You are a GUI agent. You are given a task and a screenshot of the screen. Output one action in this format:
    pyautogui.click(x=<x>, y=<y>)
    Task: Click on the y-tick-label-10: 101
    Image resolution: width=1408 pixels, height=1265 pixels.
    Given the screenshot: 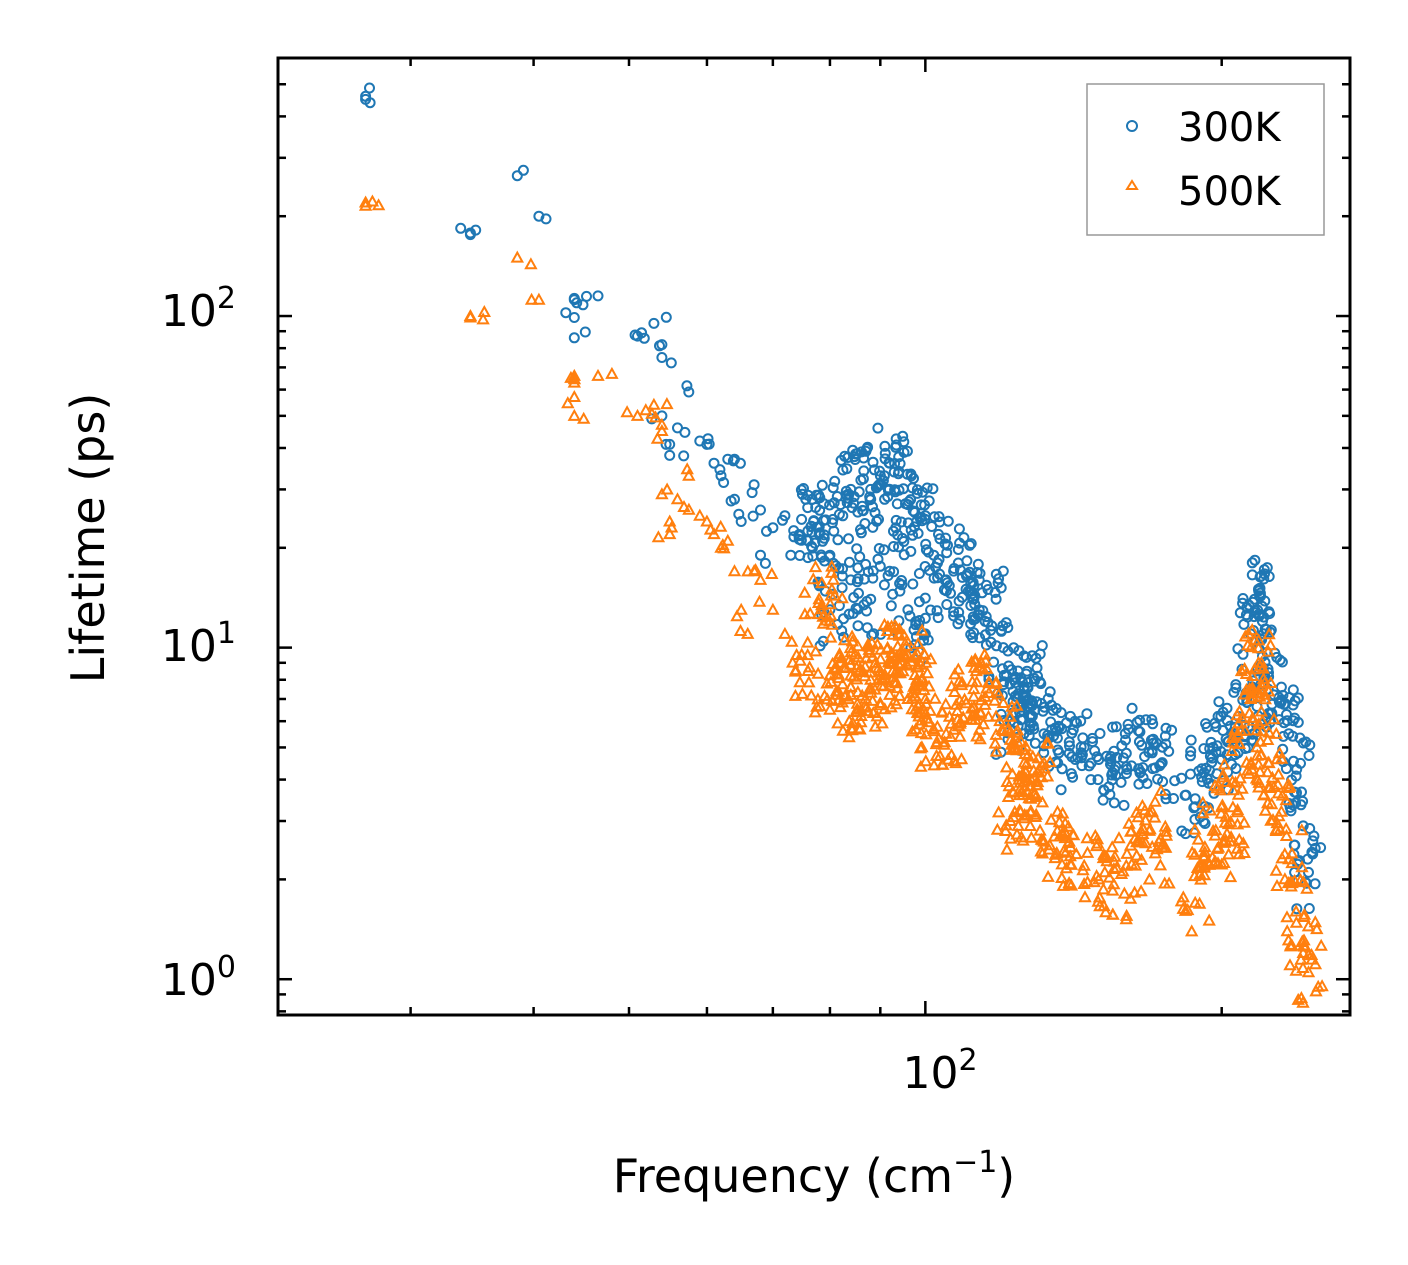 What is the action you would take?
    pyautogui.click(x=198, y=644)
    